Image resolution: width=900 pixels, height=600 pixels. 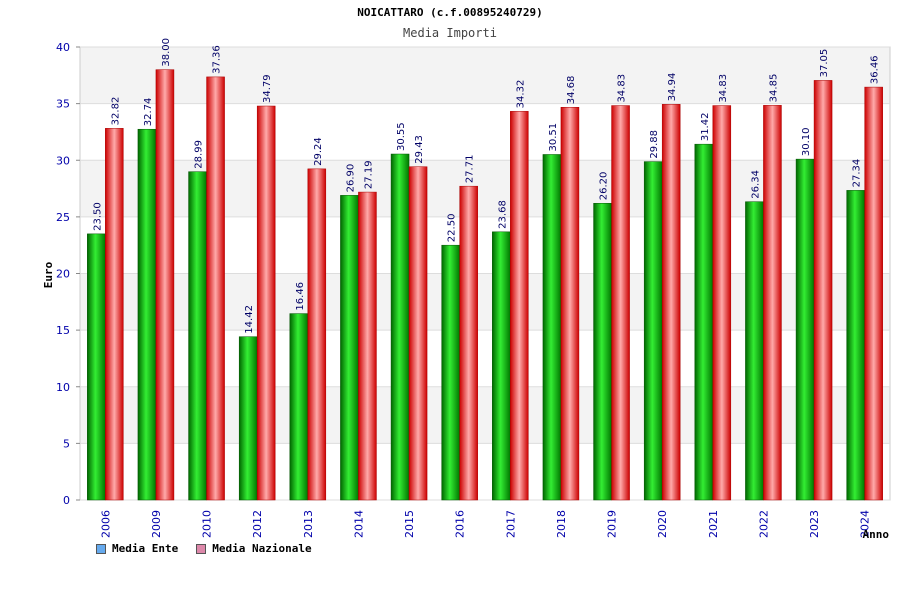 What do you see at coordinates (101, 548) in the screenshot?
I see `legend-swatch-ente` at bounding box center [101, 548].